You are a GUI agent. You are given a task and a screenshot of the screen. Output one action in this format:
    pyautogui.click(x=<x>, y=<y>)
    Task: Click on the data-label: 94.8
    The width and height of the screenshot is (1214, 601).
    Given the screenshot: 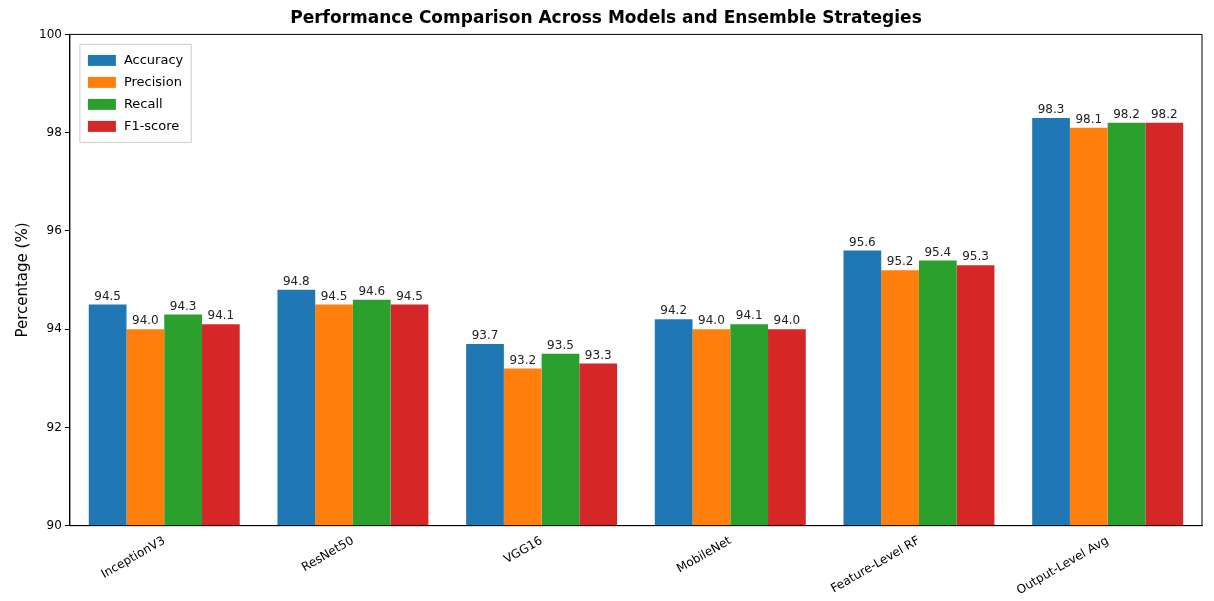 What is the action you would take?
    pyautogui.click(x=296, y=280)
    